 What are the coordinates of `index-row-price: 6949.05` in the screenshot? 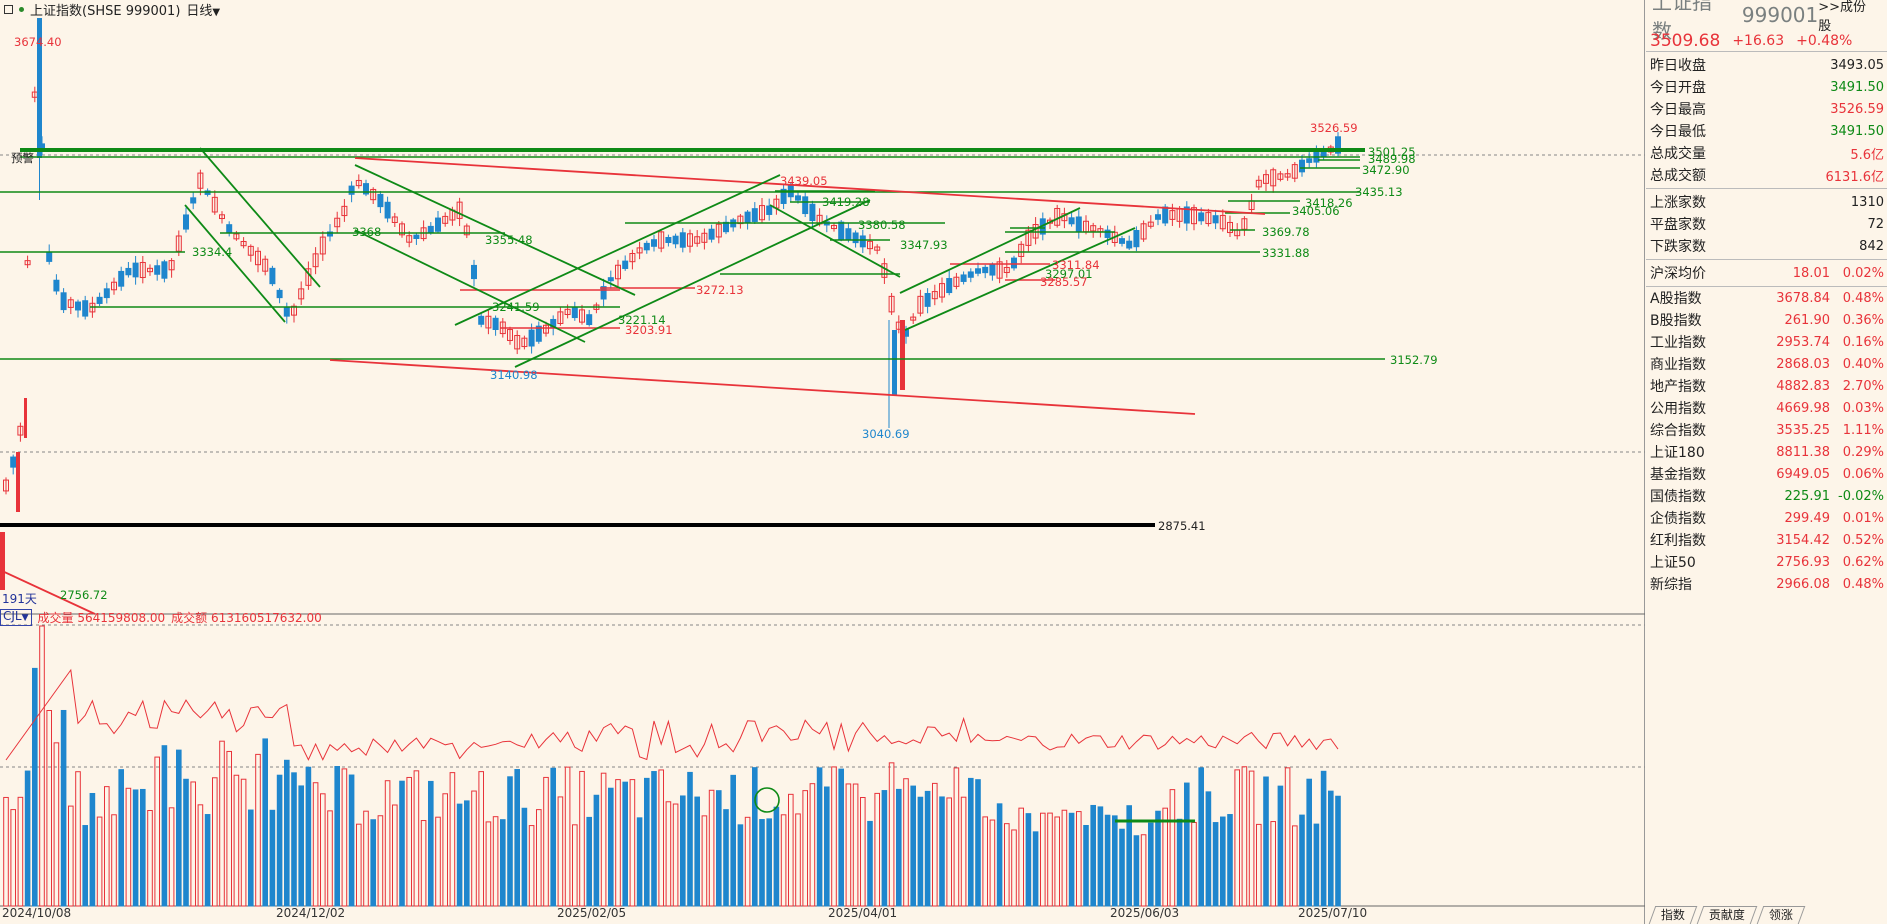 It's located at (1803, 474).